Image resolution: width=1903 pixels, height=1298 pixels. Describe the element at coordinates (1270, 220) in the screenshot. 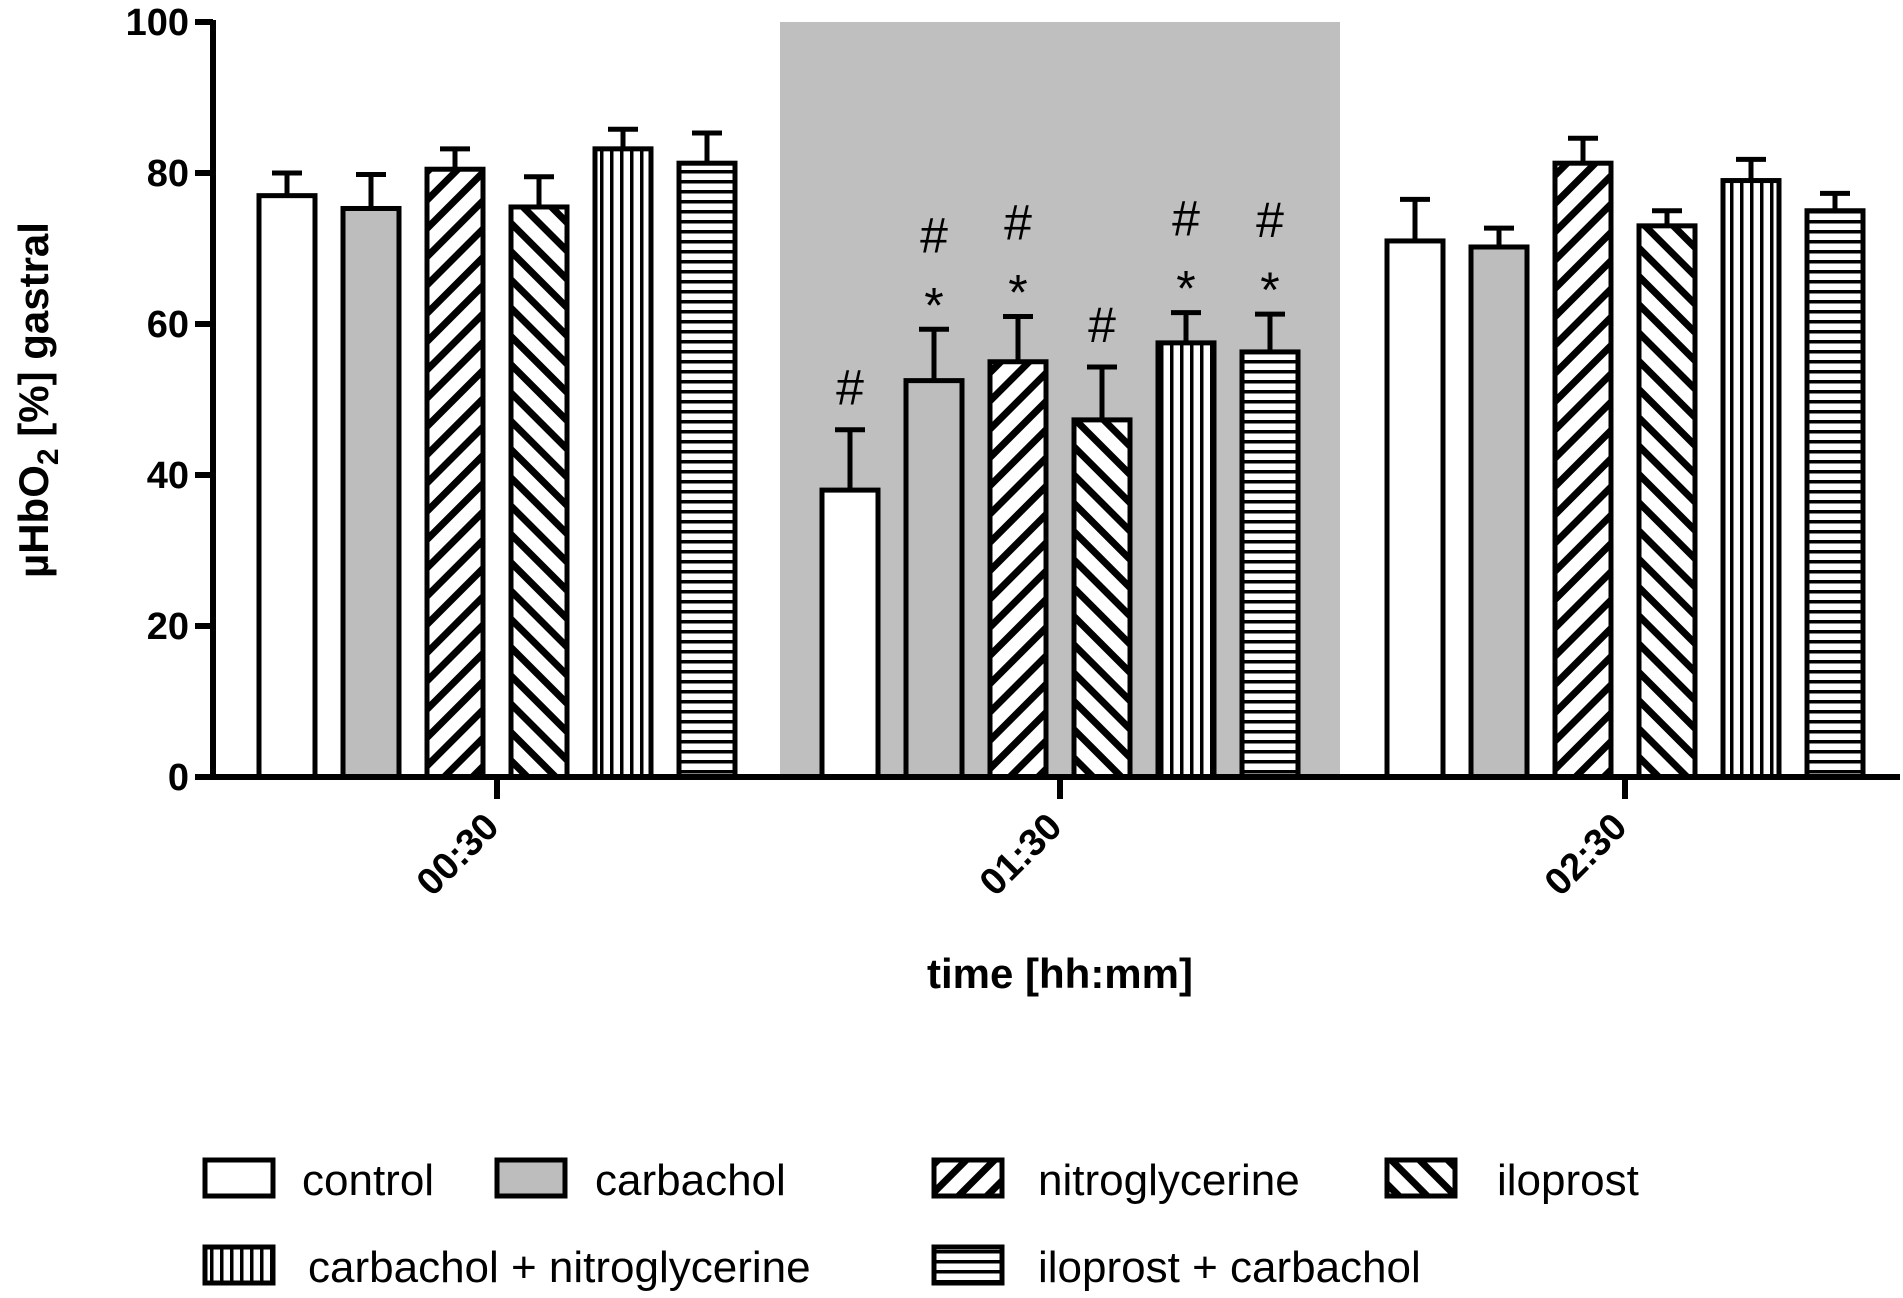

I see `hash-annotation-6: #` at that location.